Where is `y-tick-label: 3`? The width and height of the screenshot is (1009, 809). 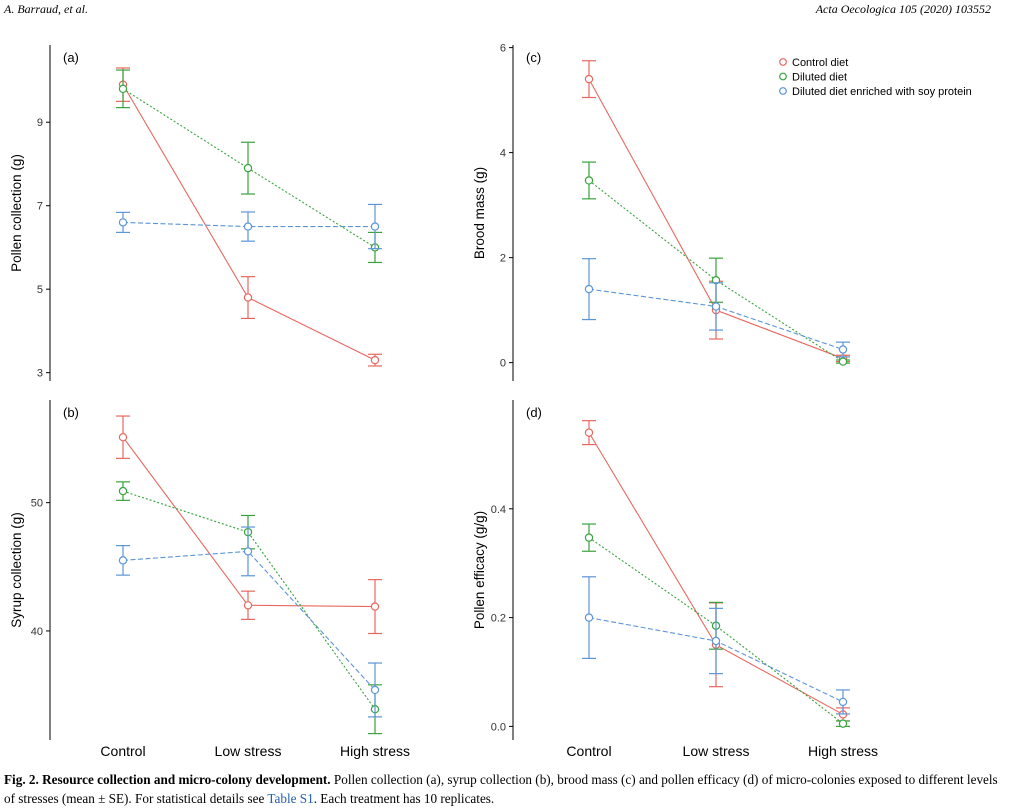 y-tick-label: 3 is located at coordinates (40, 374).